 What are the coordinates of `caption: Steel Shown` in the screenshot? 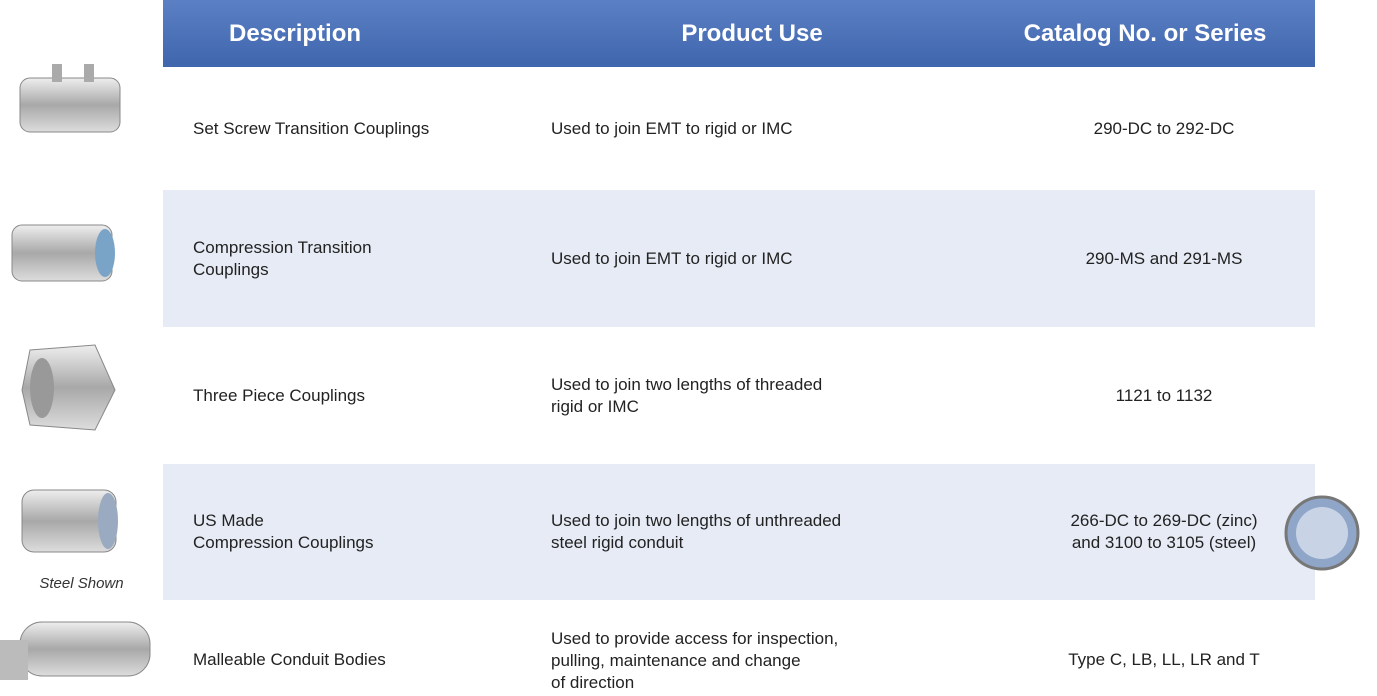 It's located at (81, 583).